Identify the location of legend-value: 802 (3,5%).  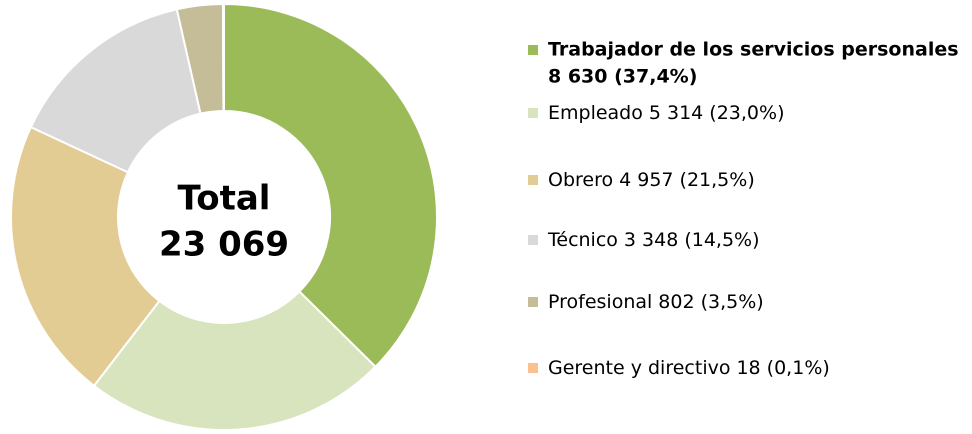
(710, 302).